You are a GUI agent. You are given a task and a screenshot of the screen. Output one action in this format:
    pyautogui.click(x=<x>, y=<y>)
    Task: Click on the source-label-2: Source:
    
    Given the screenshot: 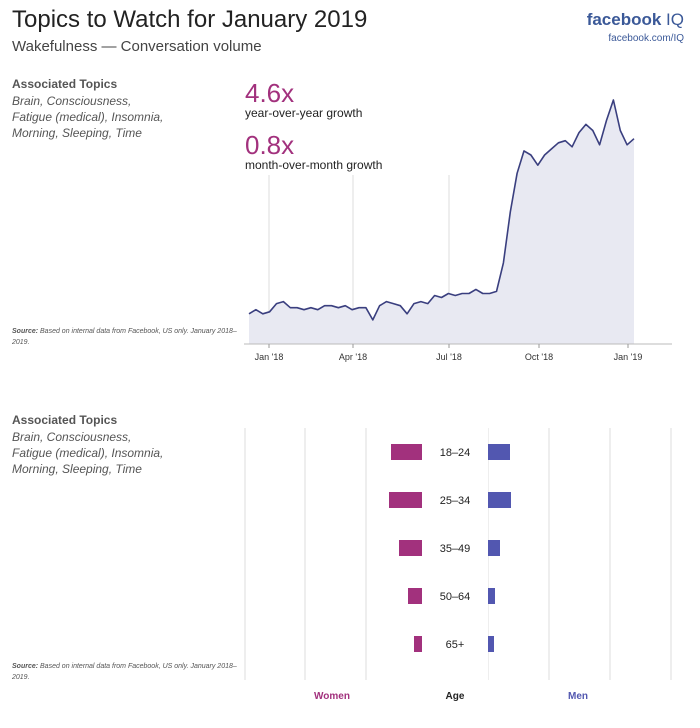 What is the action you would take?
    pyautogui.click(x=25, y=666)
    